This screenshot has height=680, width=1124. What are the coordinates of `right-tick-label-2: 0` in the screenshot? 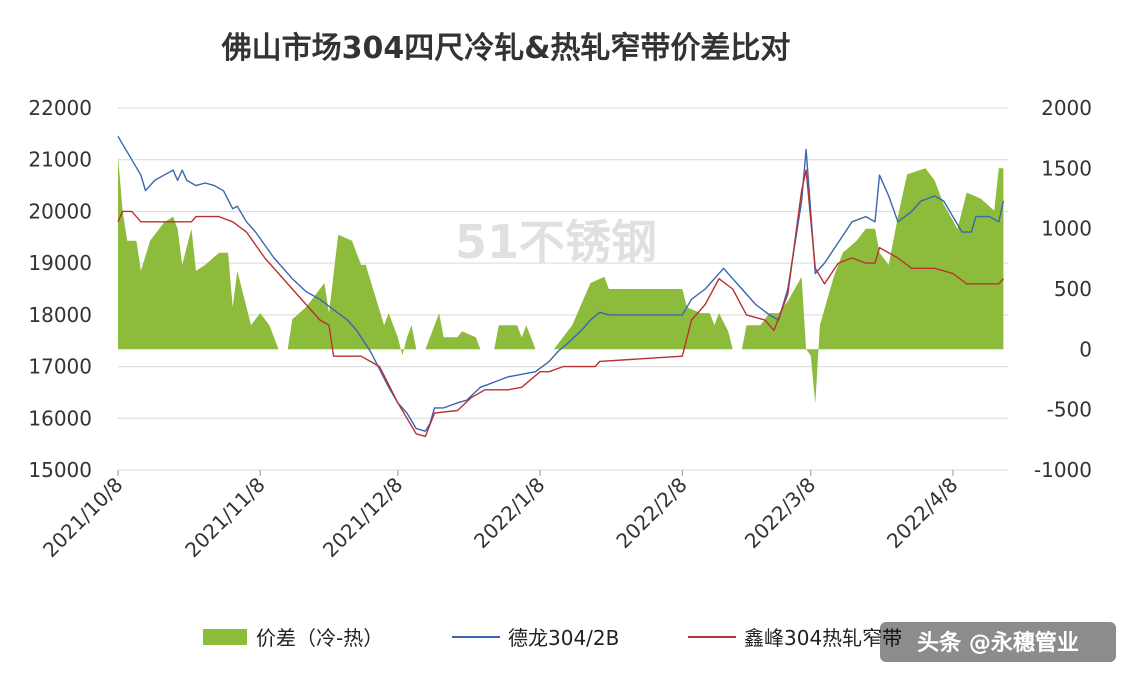 It's located at (1085, 349).